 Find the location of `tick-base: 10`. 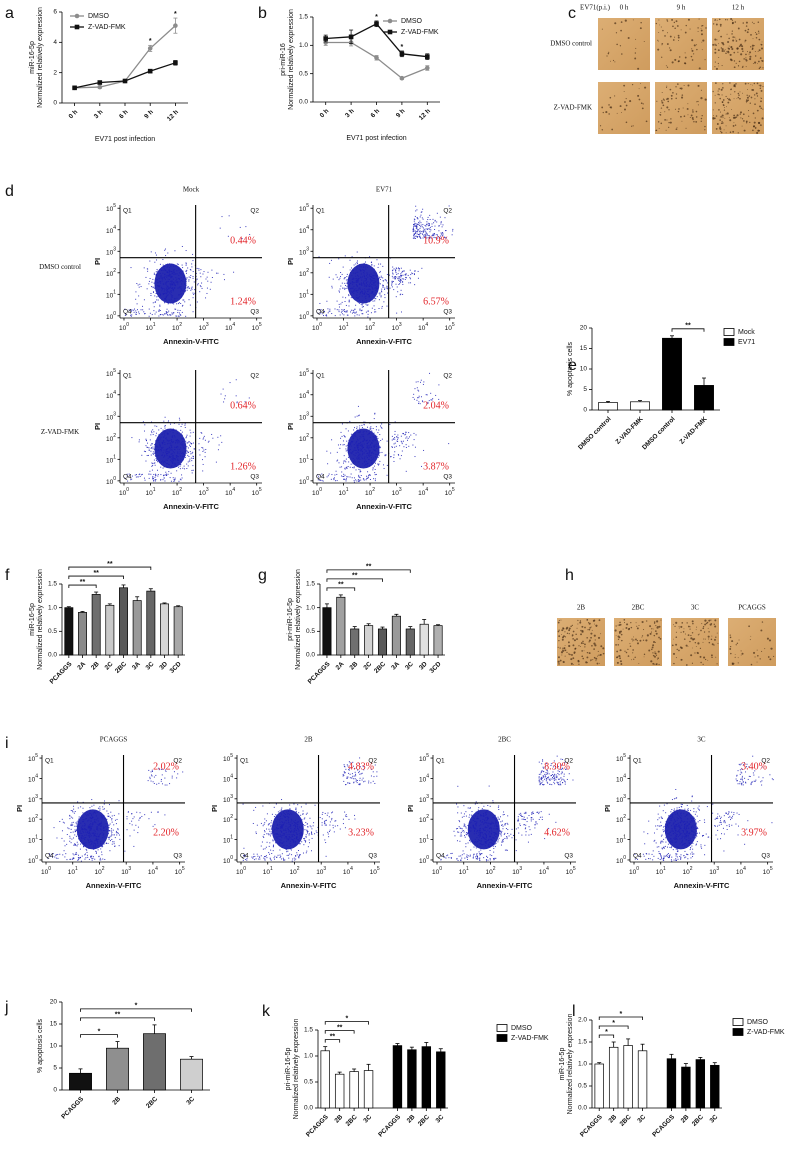

tick-base: 10 is located at coordinates (303, 482).